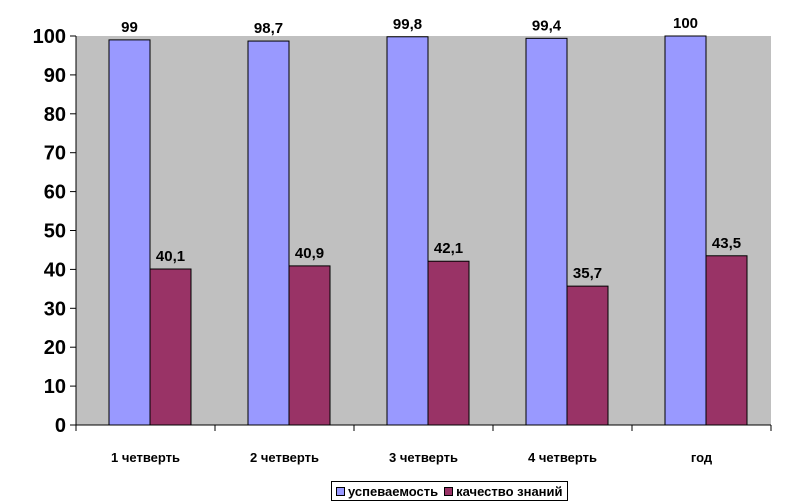  Describe the element at coordinates (268, 28) in the screenshot. I see `data-label-0-1: 98,7` at that location.